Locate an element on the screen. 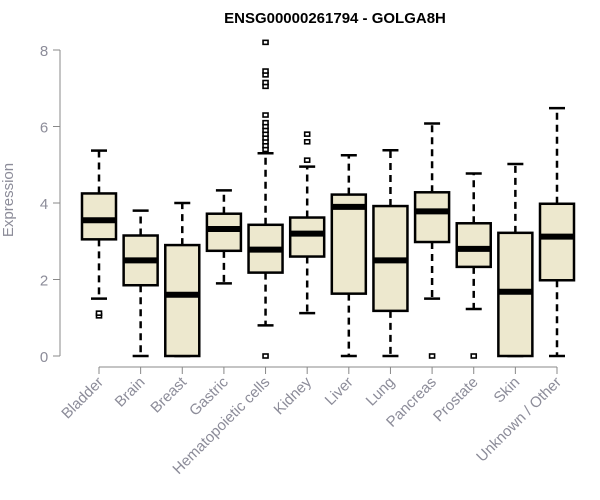 The image size is (600, 500). x-tick-label: Brain is located at coordinates (130, 392).